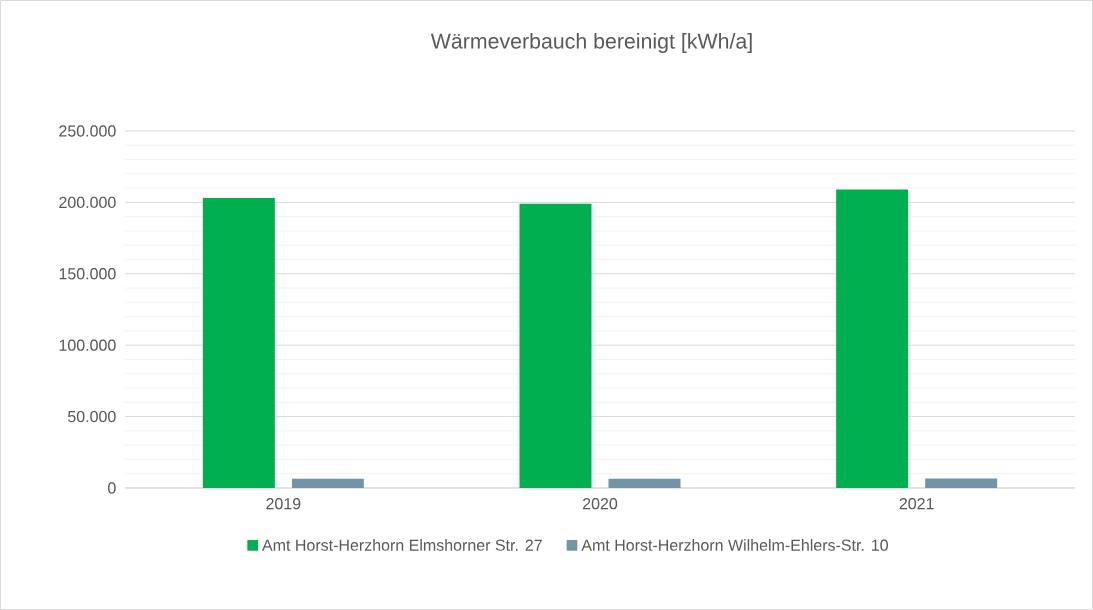 The image size is (1093, 610). I want to click on legend-label: Amt Horst-Herzhorn Wilhelm-Ehlers-Str. 10, so click(734, 545).